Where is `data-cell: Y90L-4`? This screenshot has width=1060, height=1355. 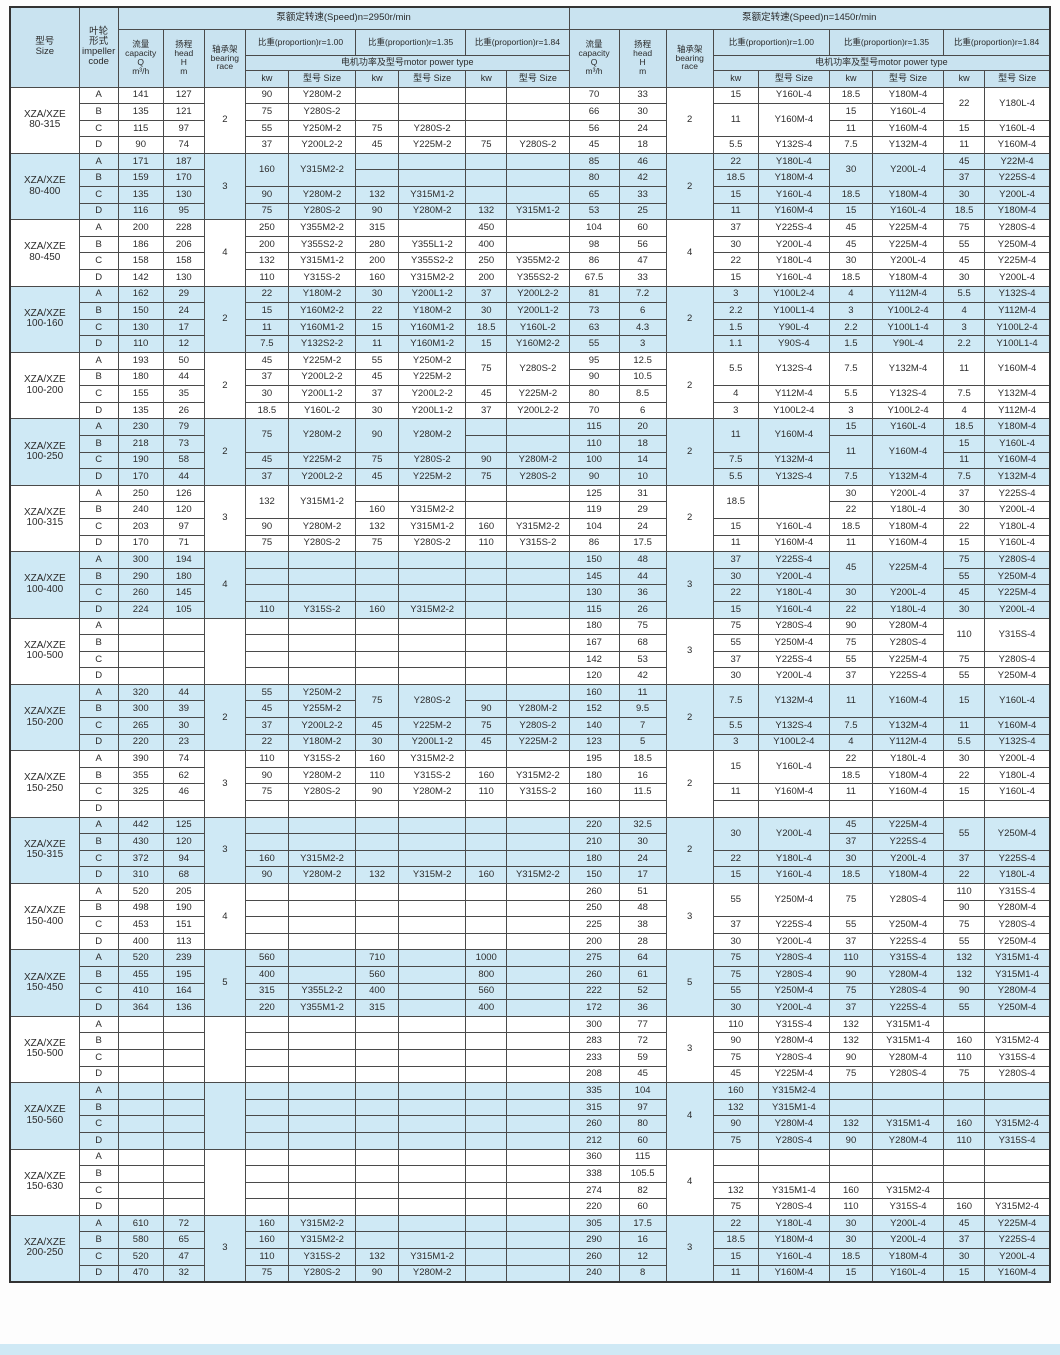 data-cell: Y90L-4 is located at coordinates (908, 344).